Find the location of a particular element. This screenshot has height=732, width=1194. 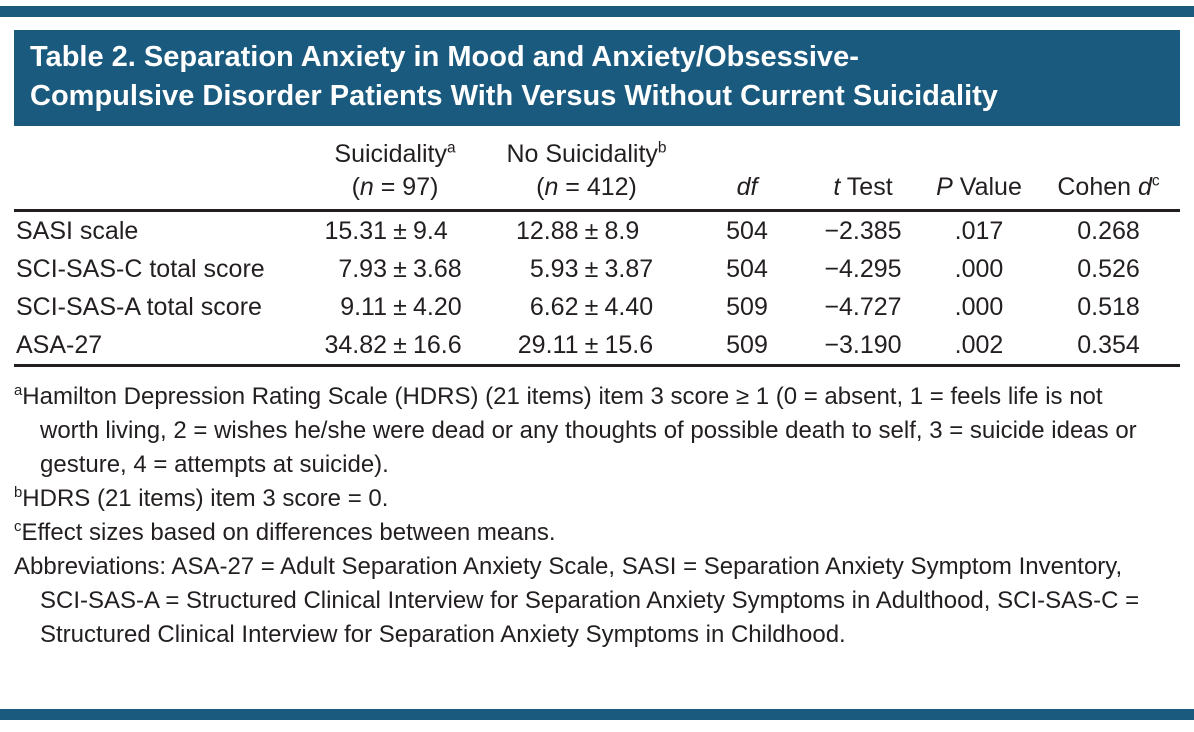

suicidality-value-cell: 34.82 ±16.6 is located at coordinates (395, 345).